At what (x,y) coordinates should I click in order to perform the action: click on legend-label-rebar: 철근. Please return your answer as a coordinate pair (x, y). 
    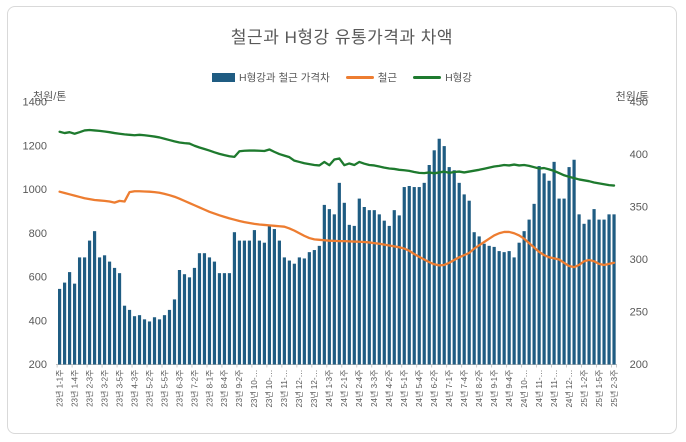
    Looking at the image, I should click on (387, 78).